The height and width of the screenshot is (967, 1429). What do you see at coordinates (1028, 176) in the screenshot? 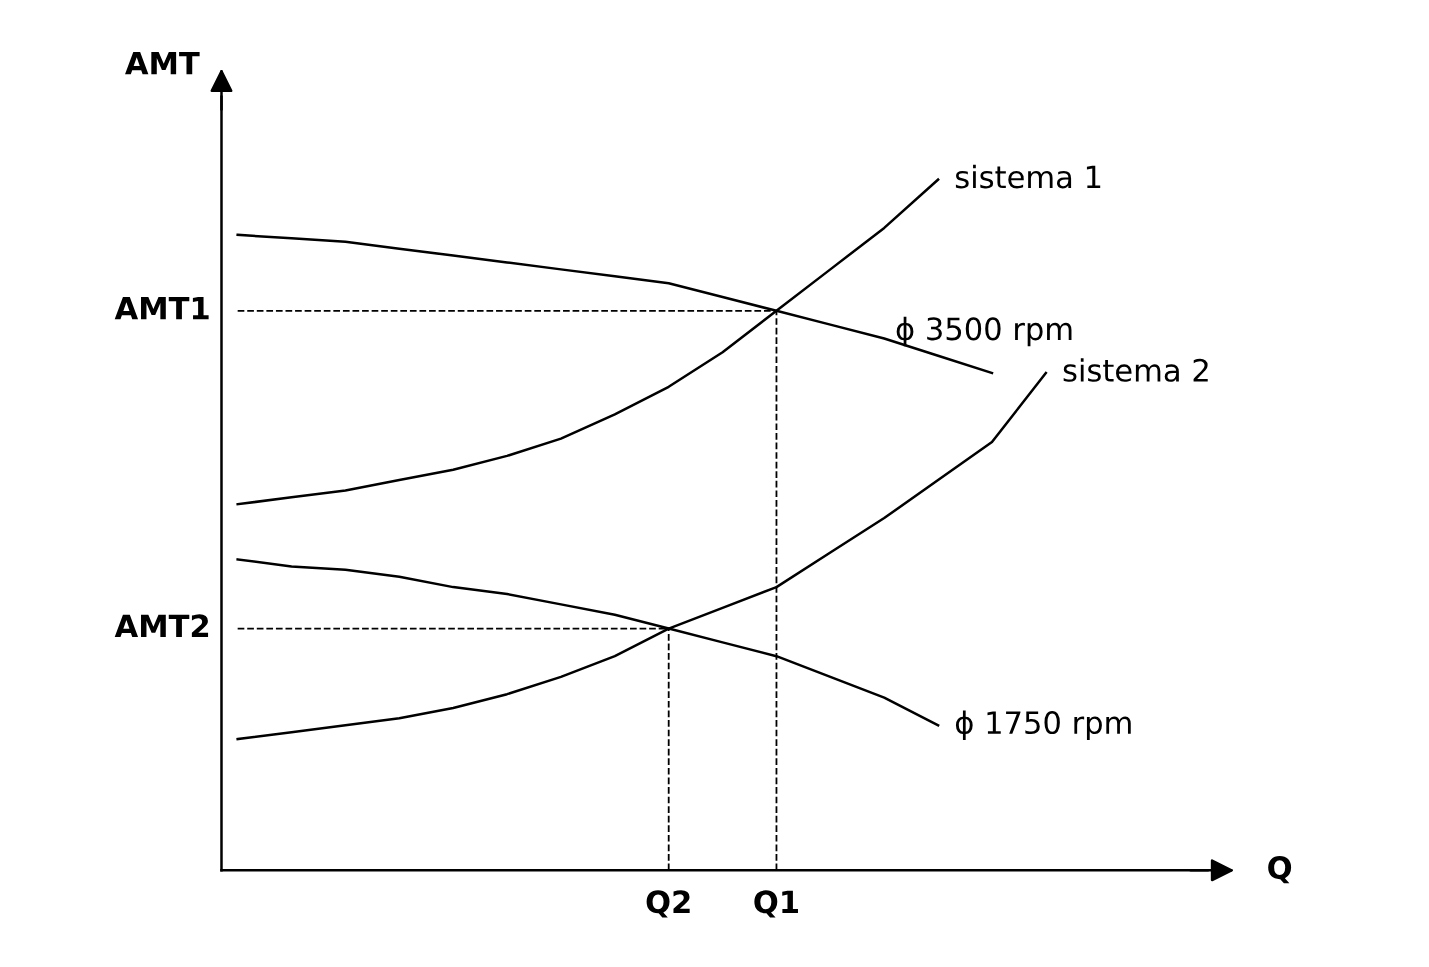
I see `series-label: sistema 1` at bounding box center [1028, 176].